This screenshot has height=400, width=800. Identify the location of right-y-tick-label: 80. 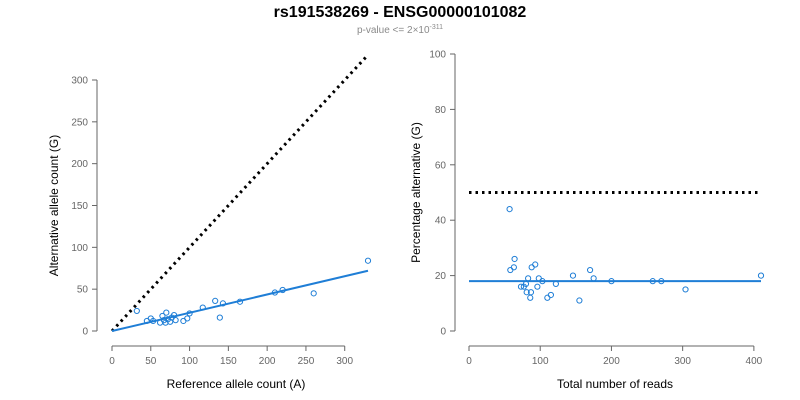
(441, 110).